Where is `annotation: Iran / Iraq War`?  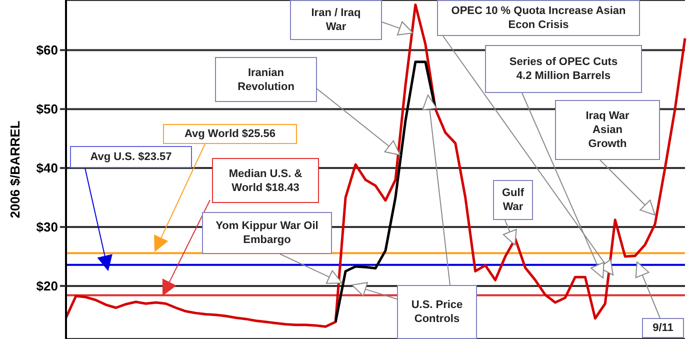
annotation: Iran / Iraq War is located at coordinates (336, 20).